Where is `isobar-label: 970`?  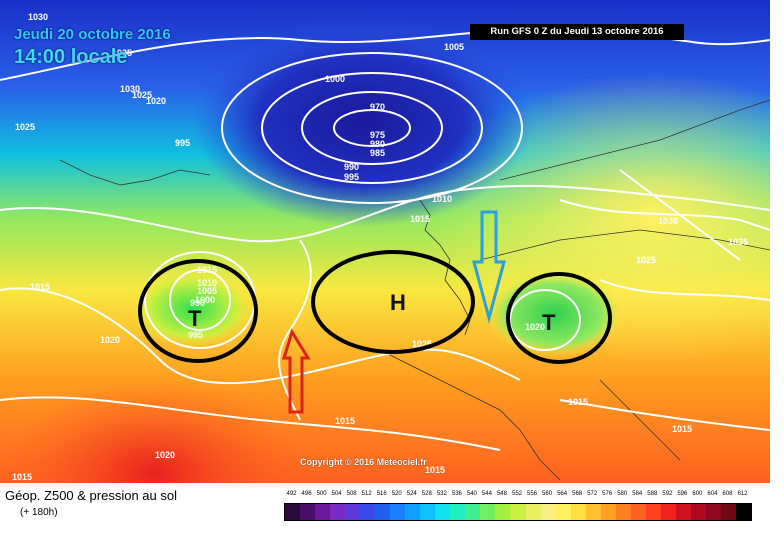
isobar-label: 970 is located at coordinates (377, 107).